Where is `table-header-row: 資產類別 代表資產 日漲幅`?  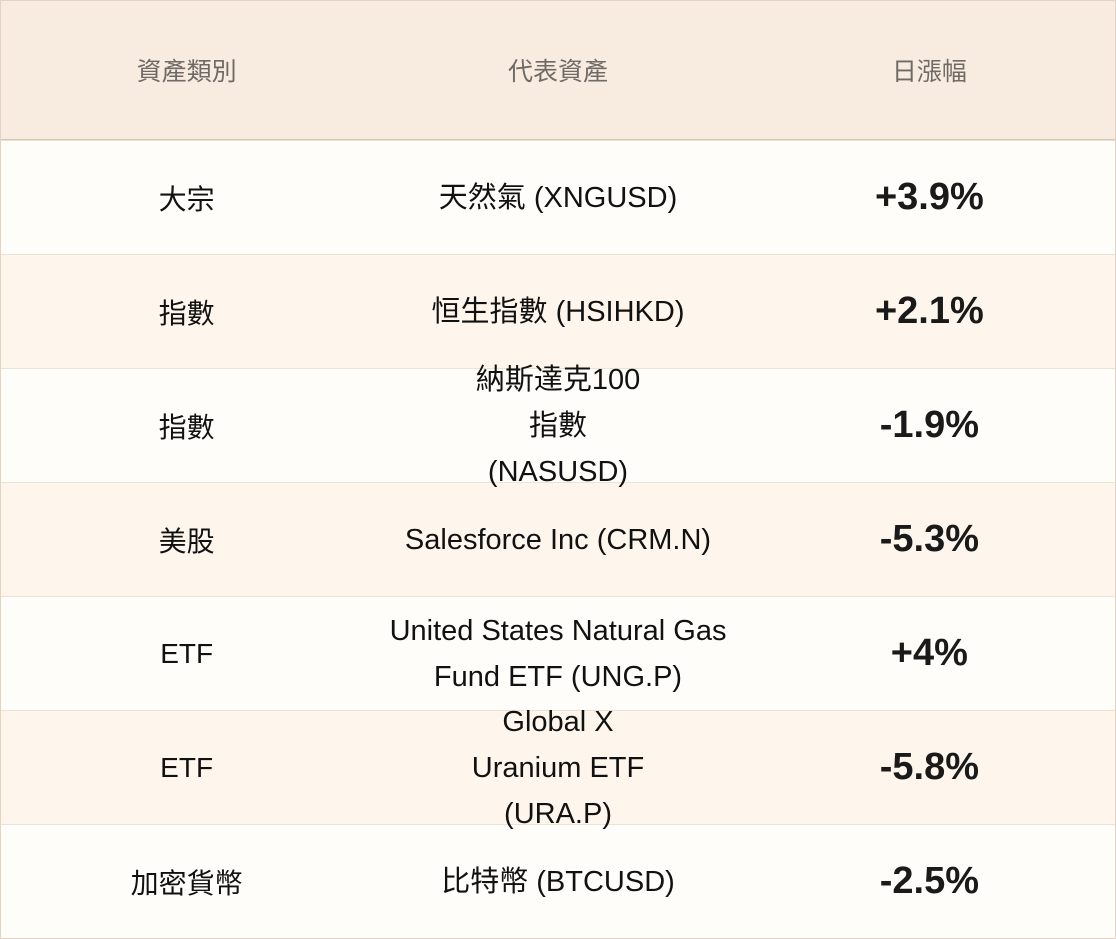
table-header-row: 資產類別 代表資產 日漲幅 is located at coordinates (558, 70).